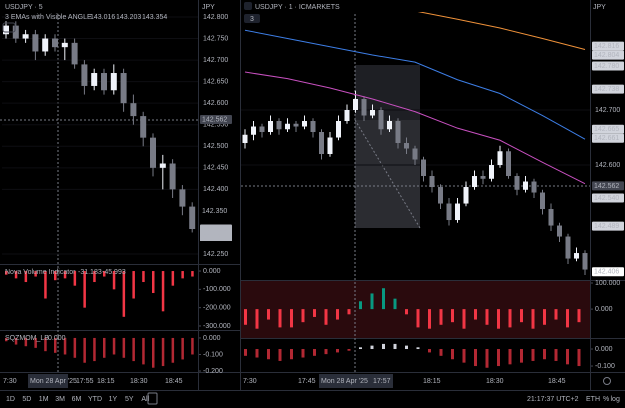  What do you see at coordinates (9, 27) in the screenshot?
I see `collapse-button` at bounding box center [9, 27].